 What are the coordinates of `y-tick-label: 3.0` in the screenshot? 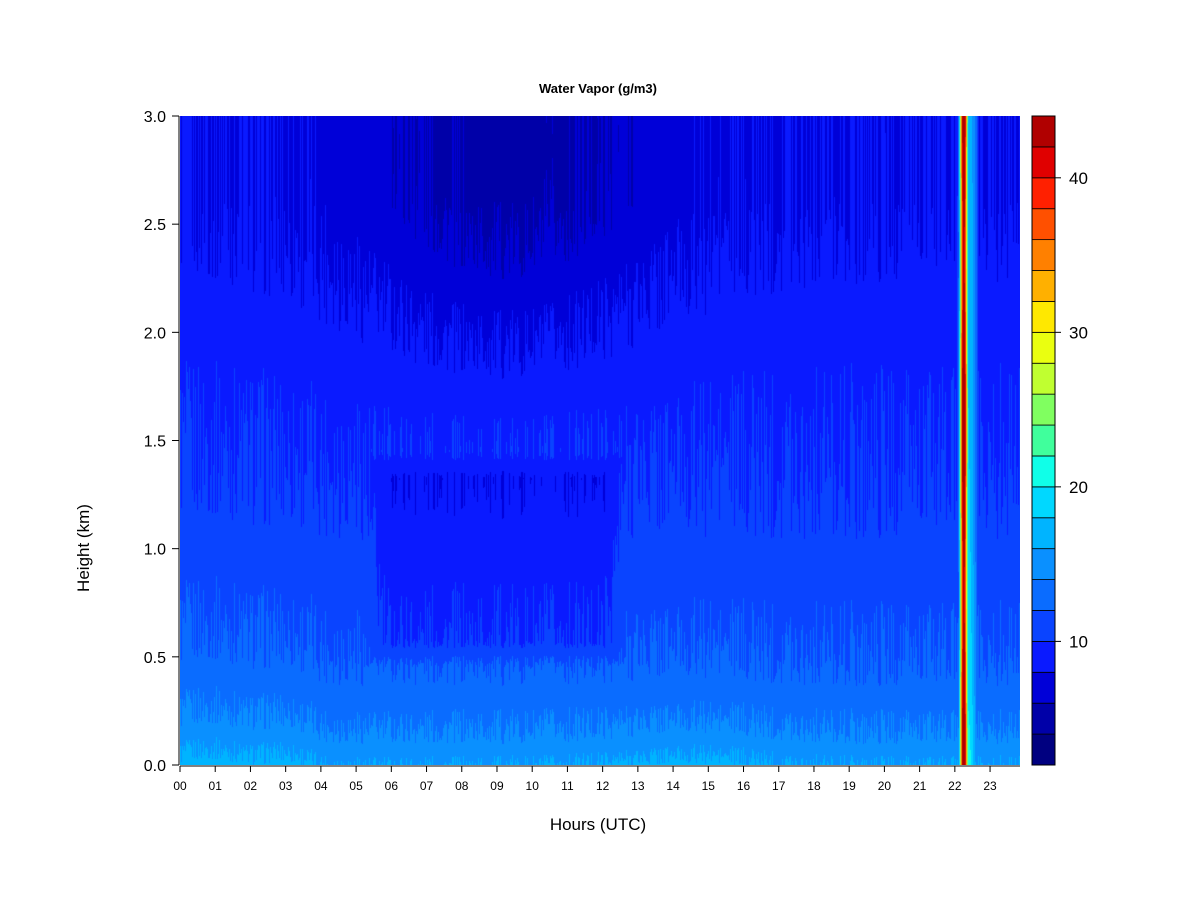 It's located at (155, 117).